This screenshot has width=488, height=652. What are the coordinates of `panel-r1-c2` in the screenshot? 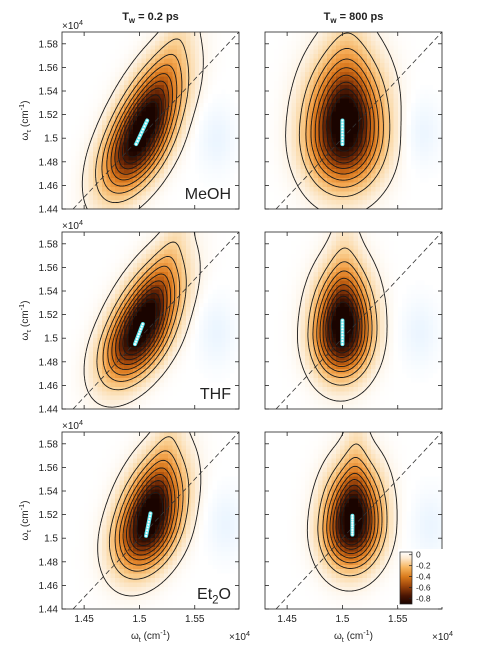 It's located at (353, 120).